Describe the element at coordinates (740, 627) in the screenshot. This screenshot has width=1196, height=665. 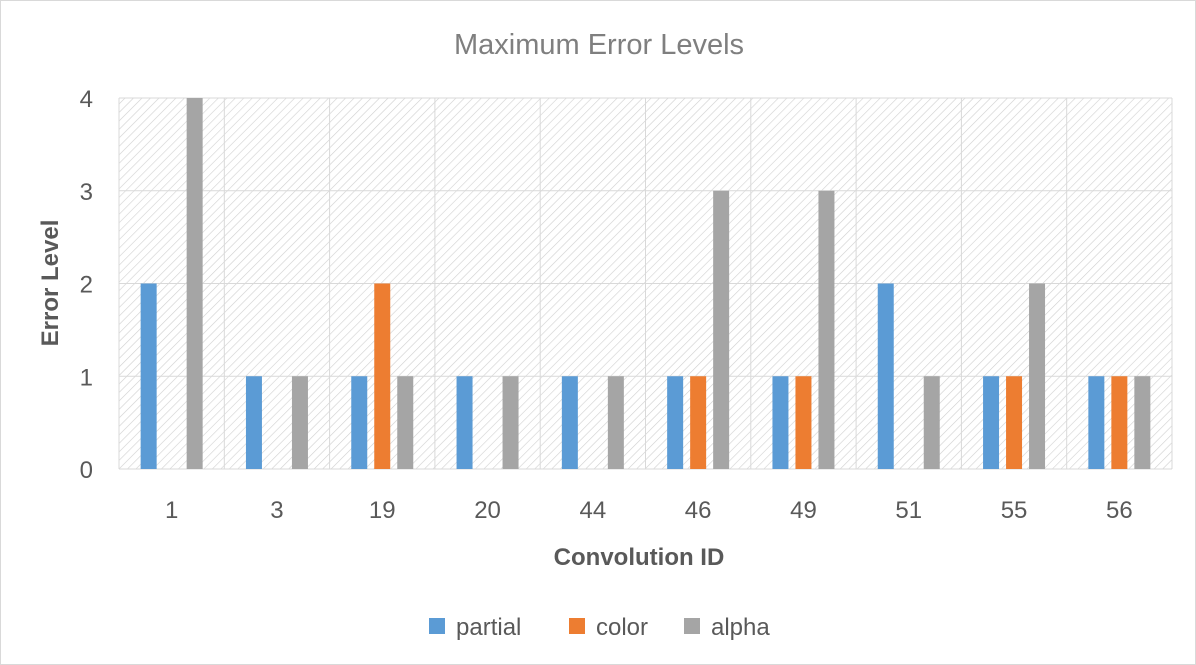
I see `legend-label-alpha: alpha` at that location.